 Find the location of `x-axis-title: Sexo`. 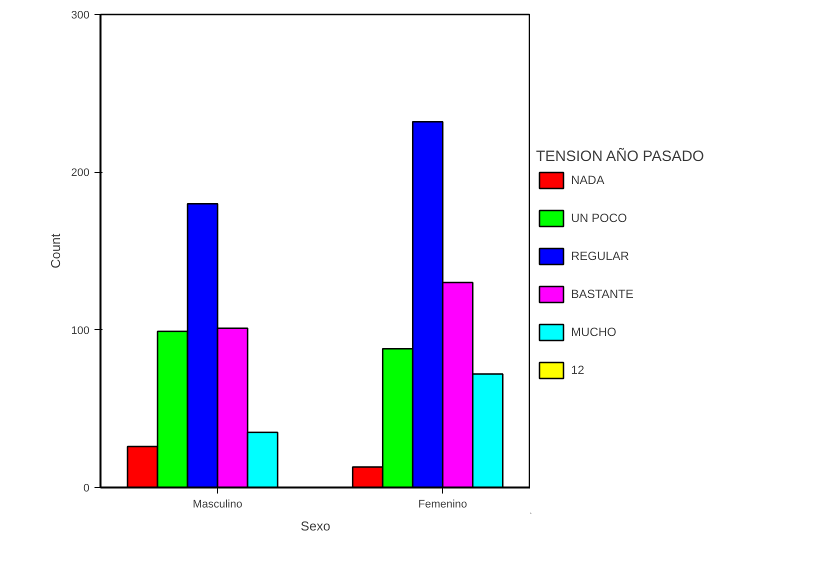

x-axis-title: Sexo is located at coordinates (315, 526).